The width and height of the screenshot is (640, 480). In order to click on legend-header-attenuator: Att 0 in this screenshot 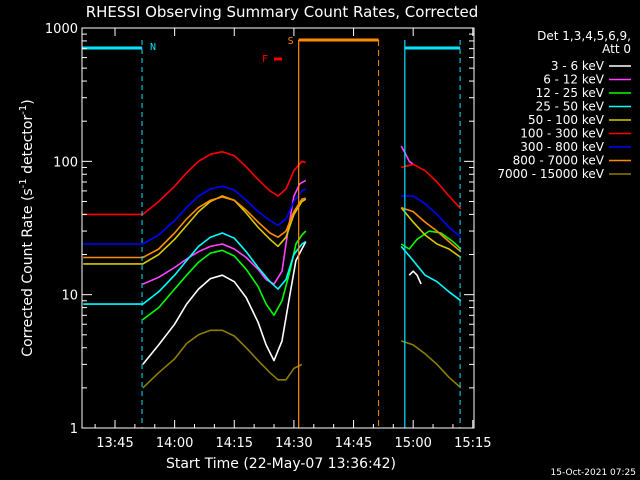, I will do `click(616, 49)`.